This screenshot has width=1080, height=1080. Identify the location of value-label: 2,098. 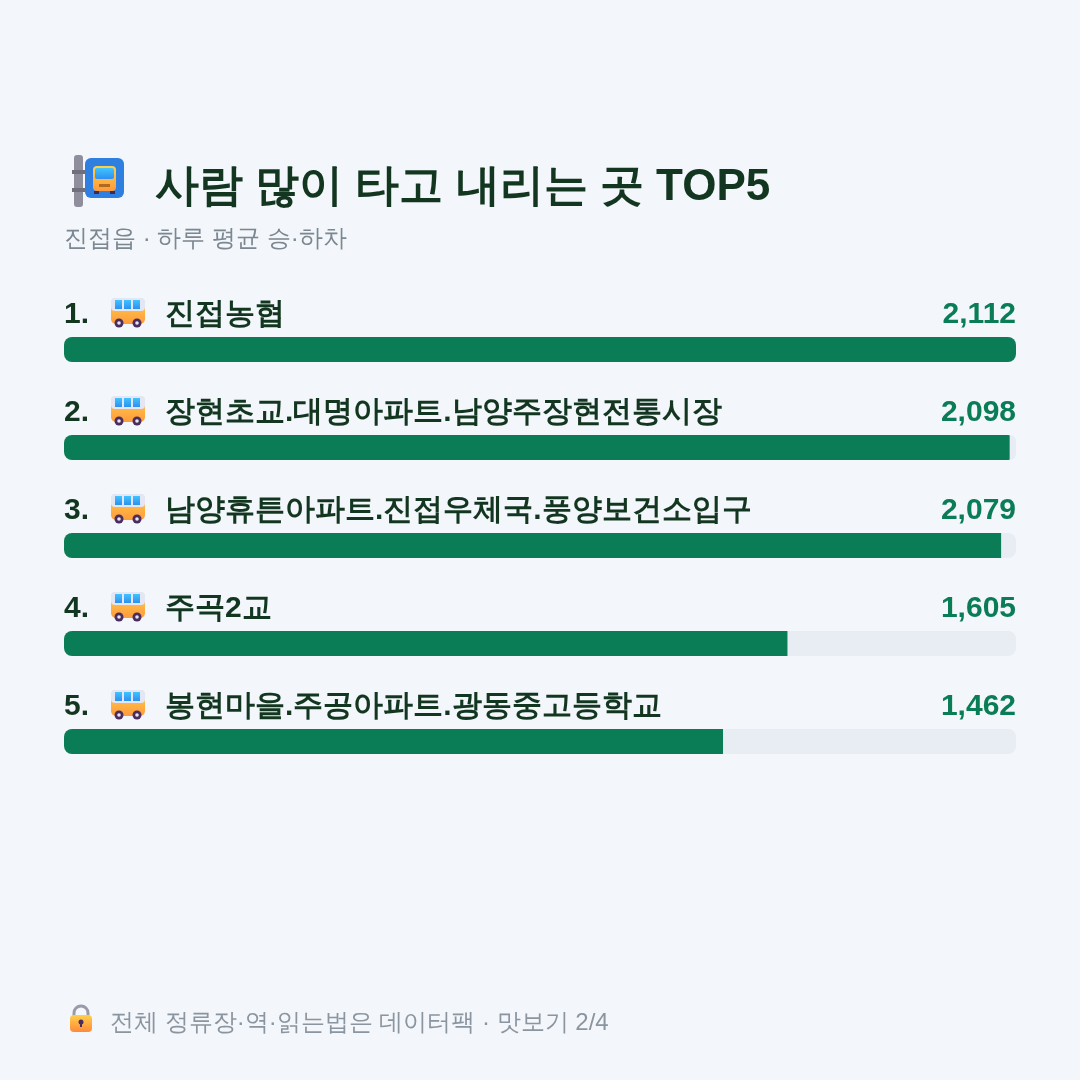
(978, 410).